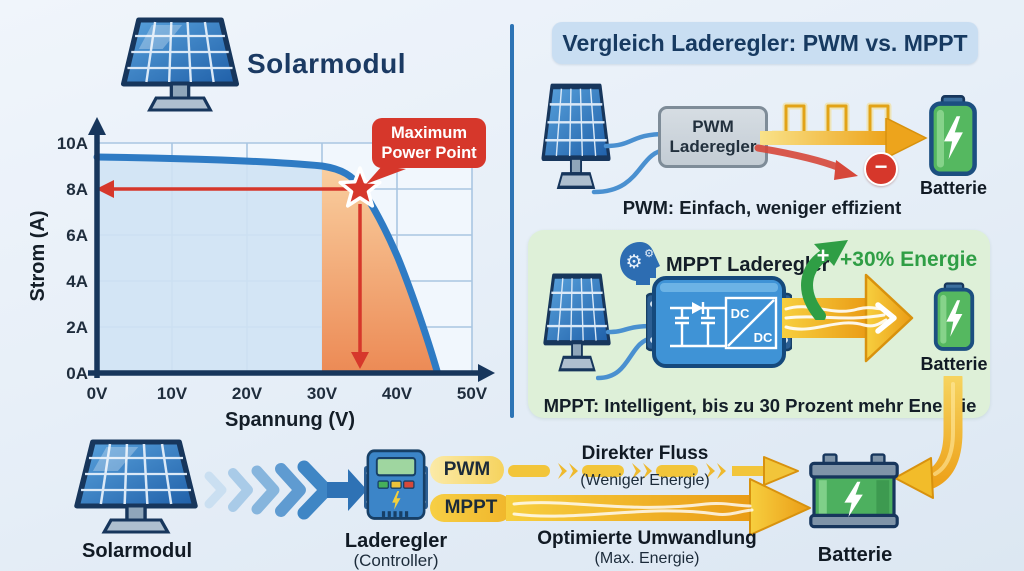  What do you see at coordinates (697, 308) in the screenshot?
I see `diode-icon` at bounding box center [697, 308].